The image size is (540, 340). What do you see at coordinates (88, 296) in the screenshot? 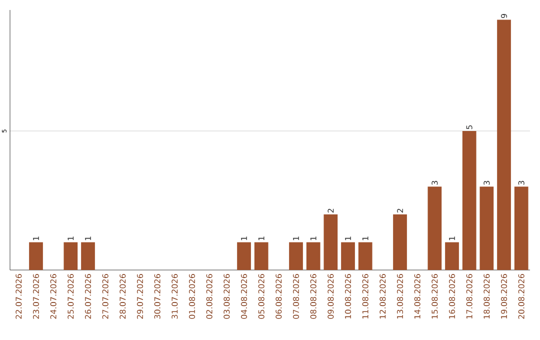
I see `x-tick-label: 26.07.2026` at bounding box center [88, 296].